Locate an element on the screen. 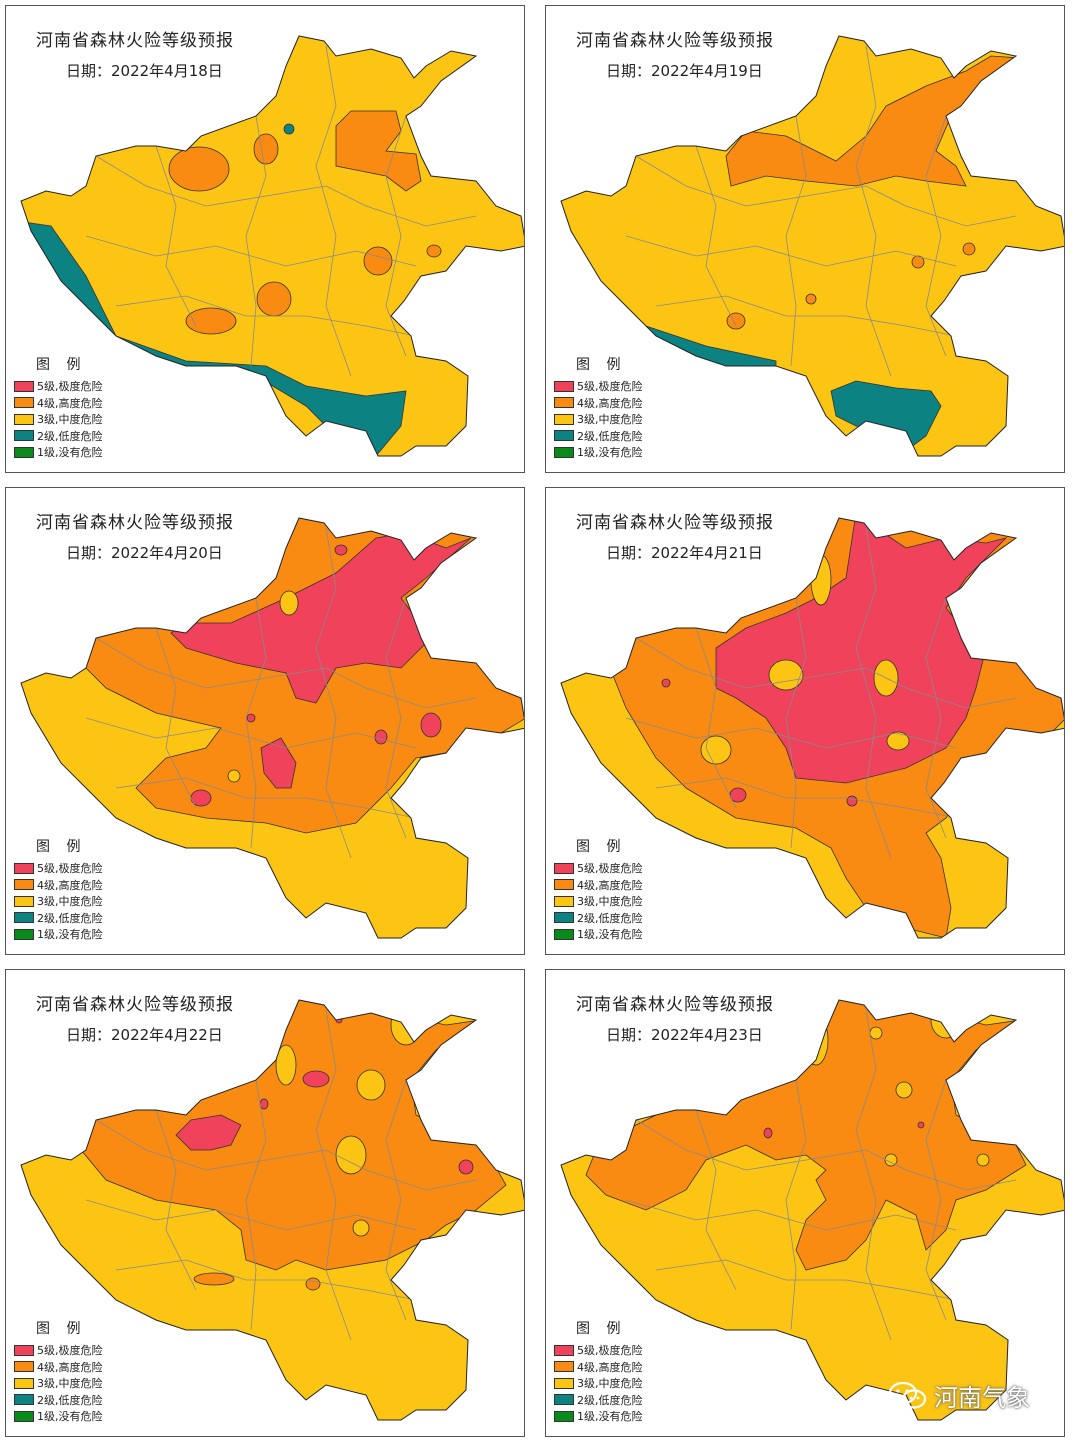  forecast-date: 日期：2022年4月20日 is located at coordinates (144, 553).